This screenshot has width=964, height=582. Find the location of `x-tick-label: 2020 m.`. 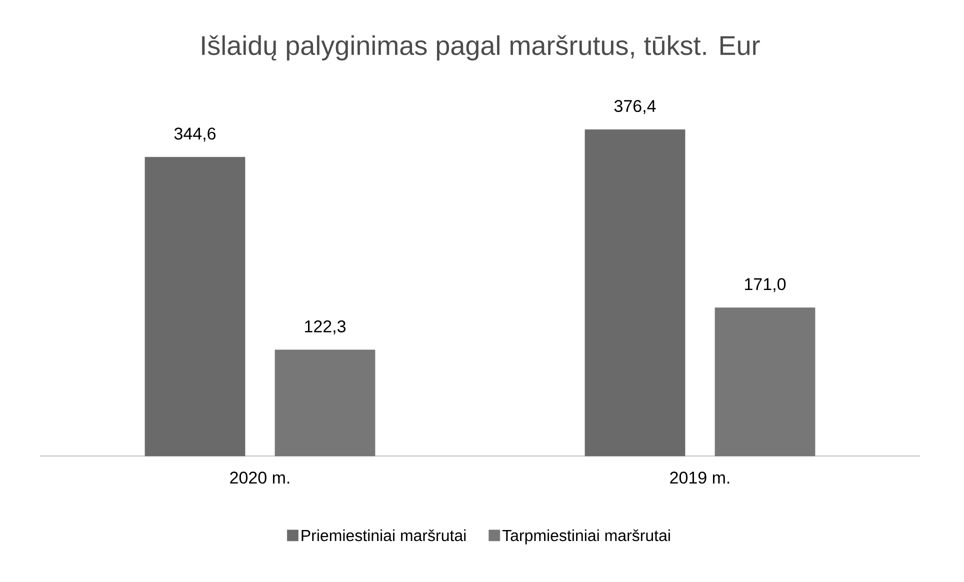

x-tick-label: 2020 m. is located at coordinates (260, 478).